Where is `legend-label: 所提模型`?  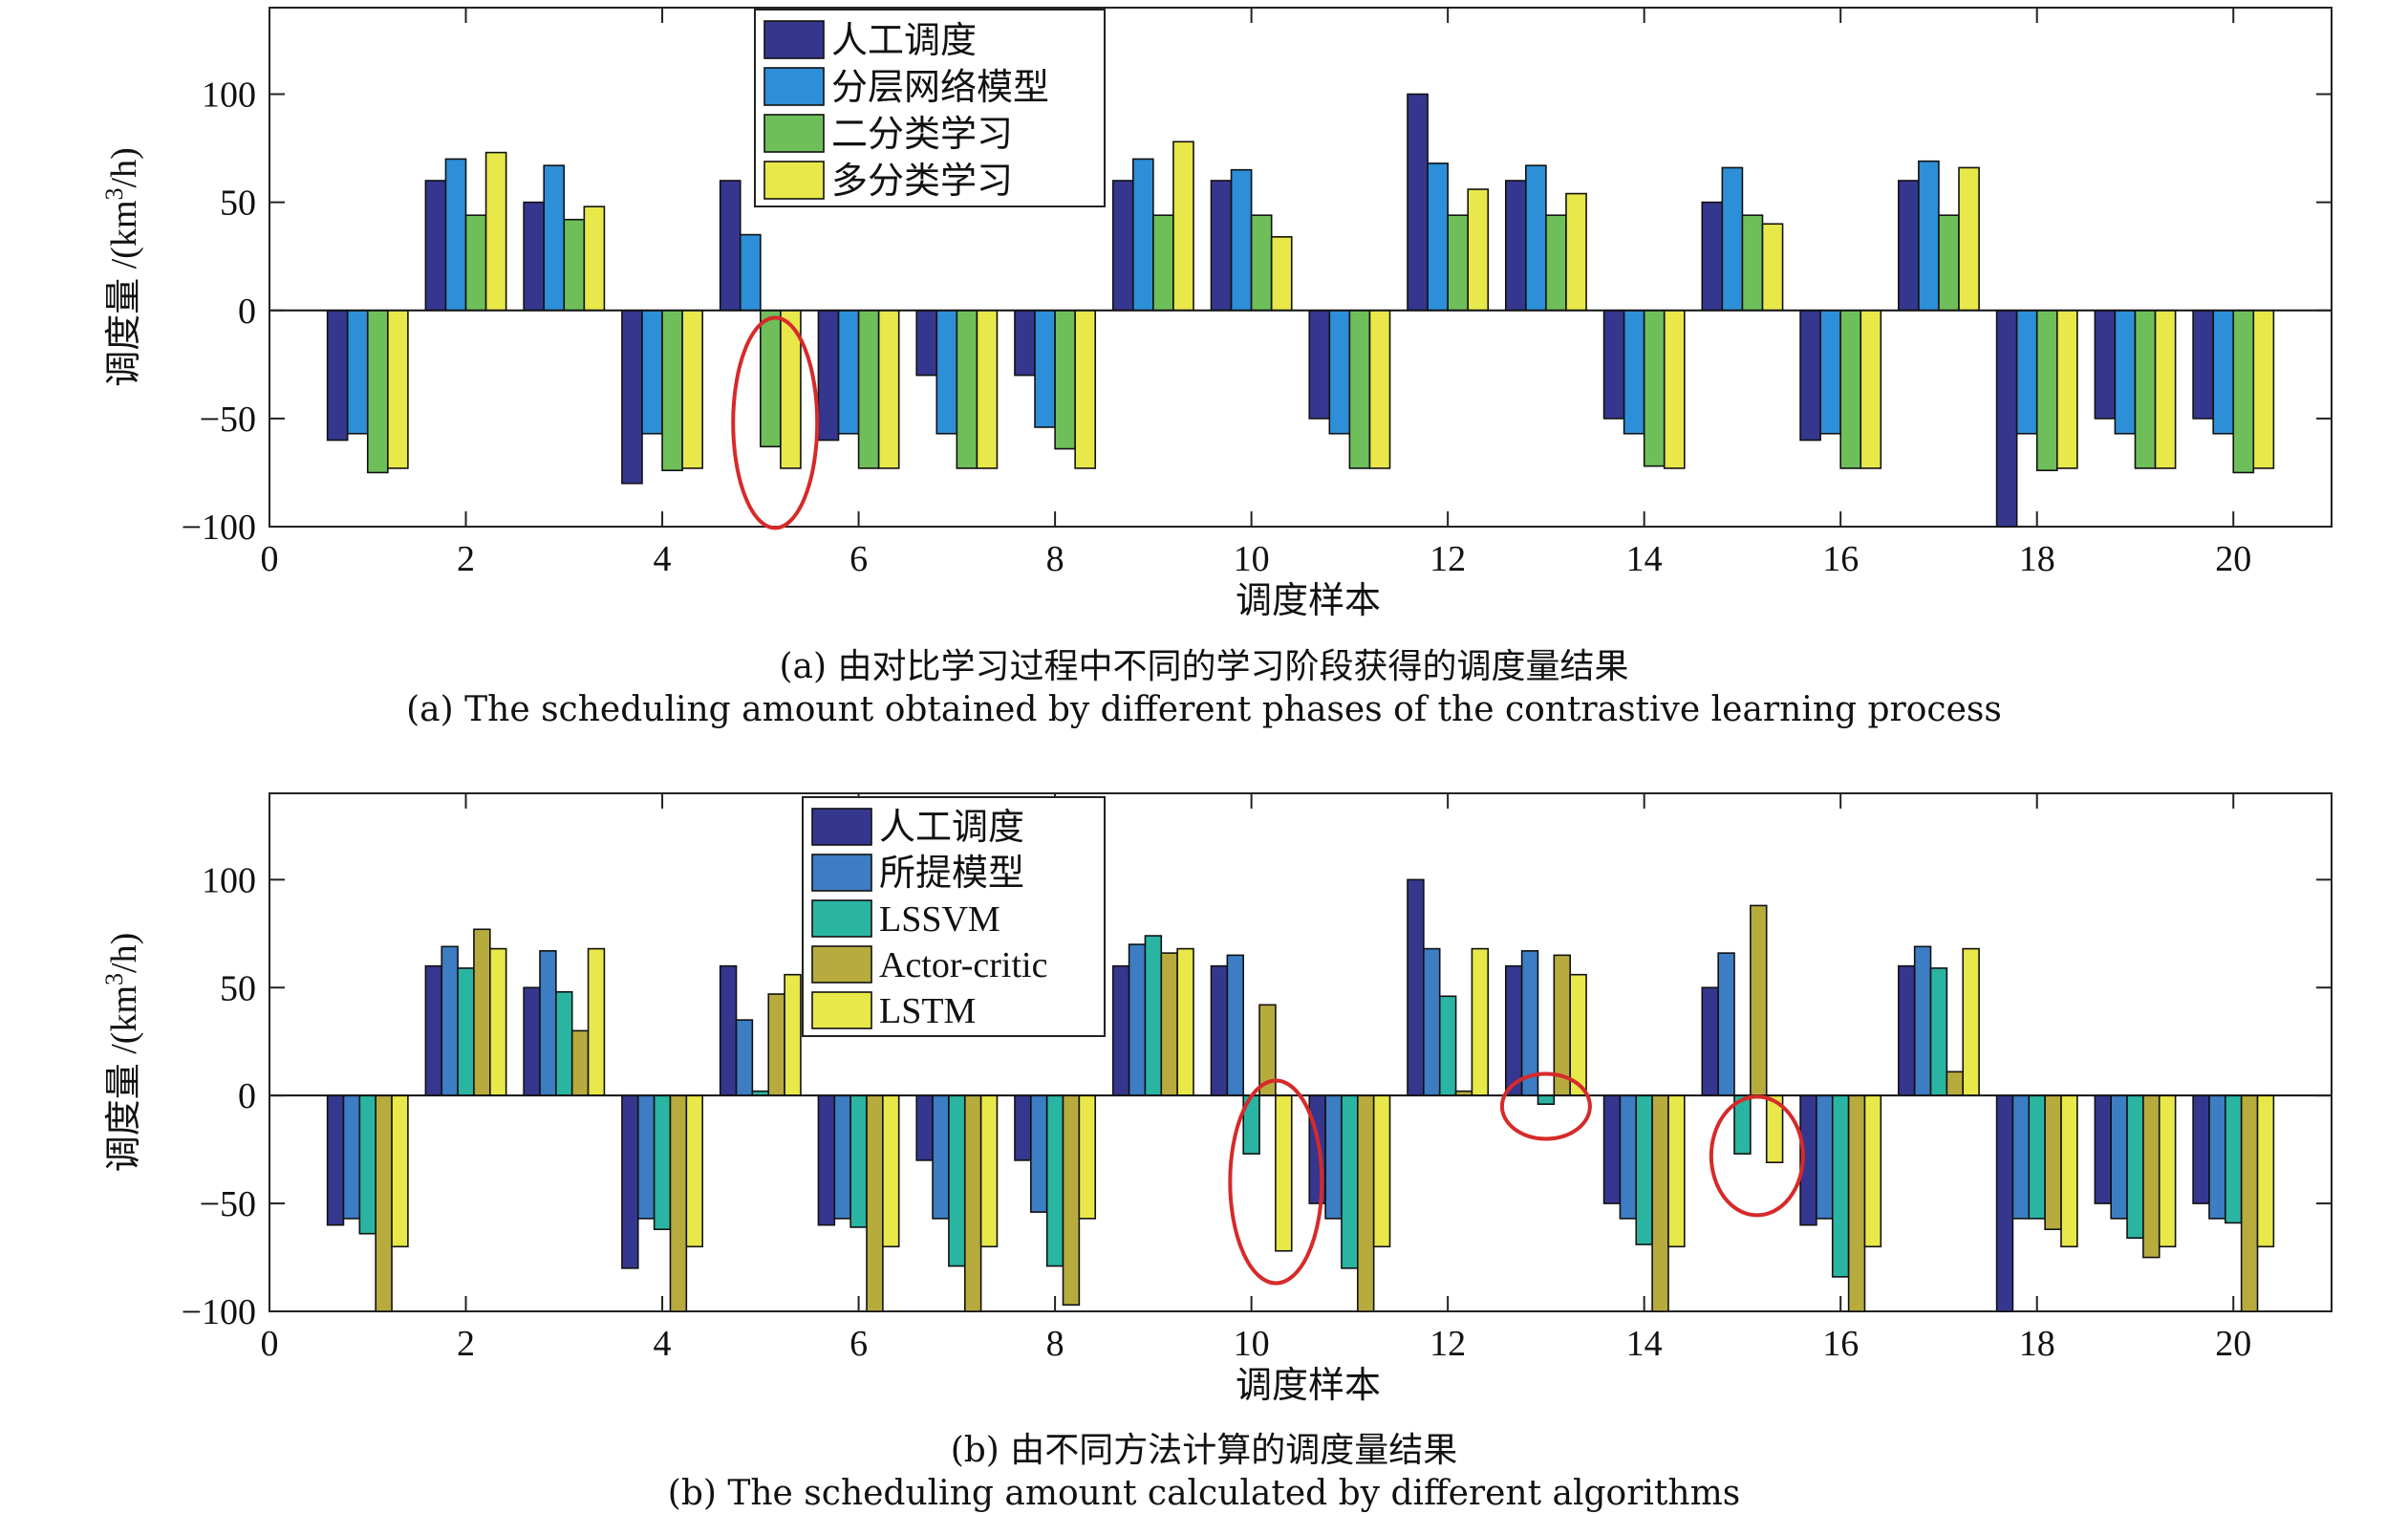 legend-label: 所提模型 is located at coordinates (952, 874).